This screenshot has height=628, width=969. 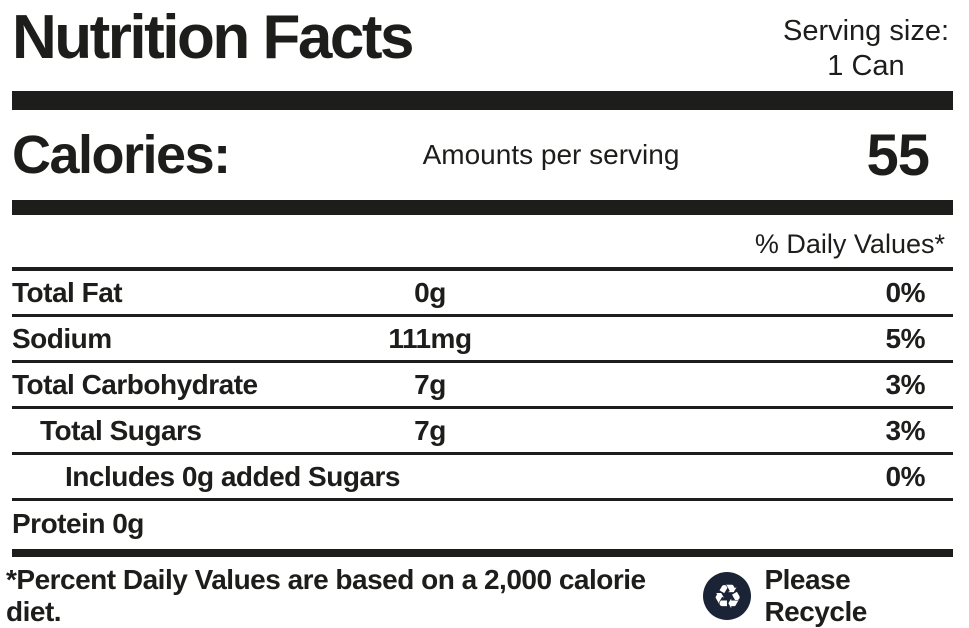 What do you see at coordinates (482, 553) in the screenshot?
I see `divider-thick-bottom` at bounding box center [482, 553].